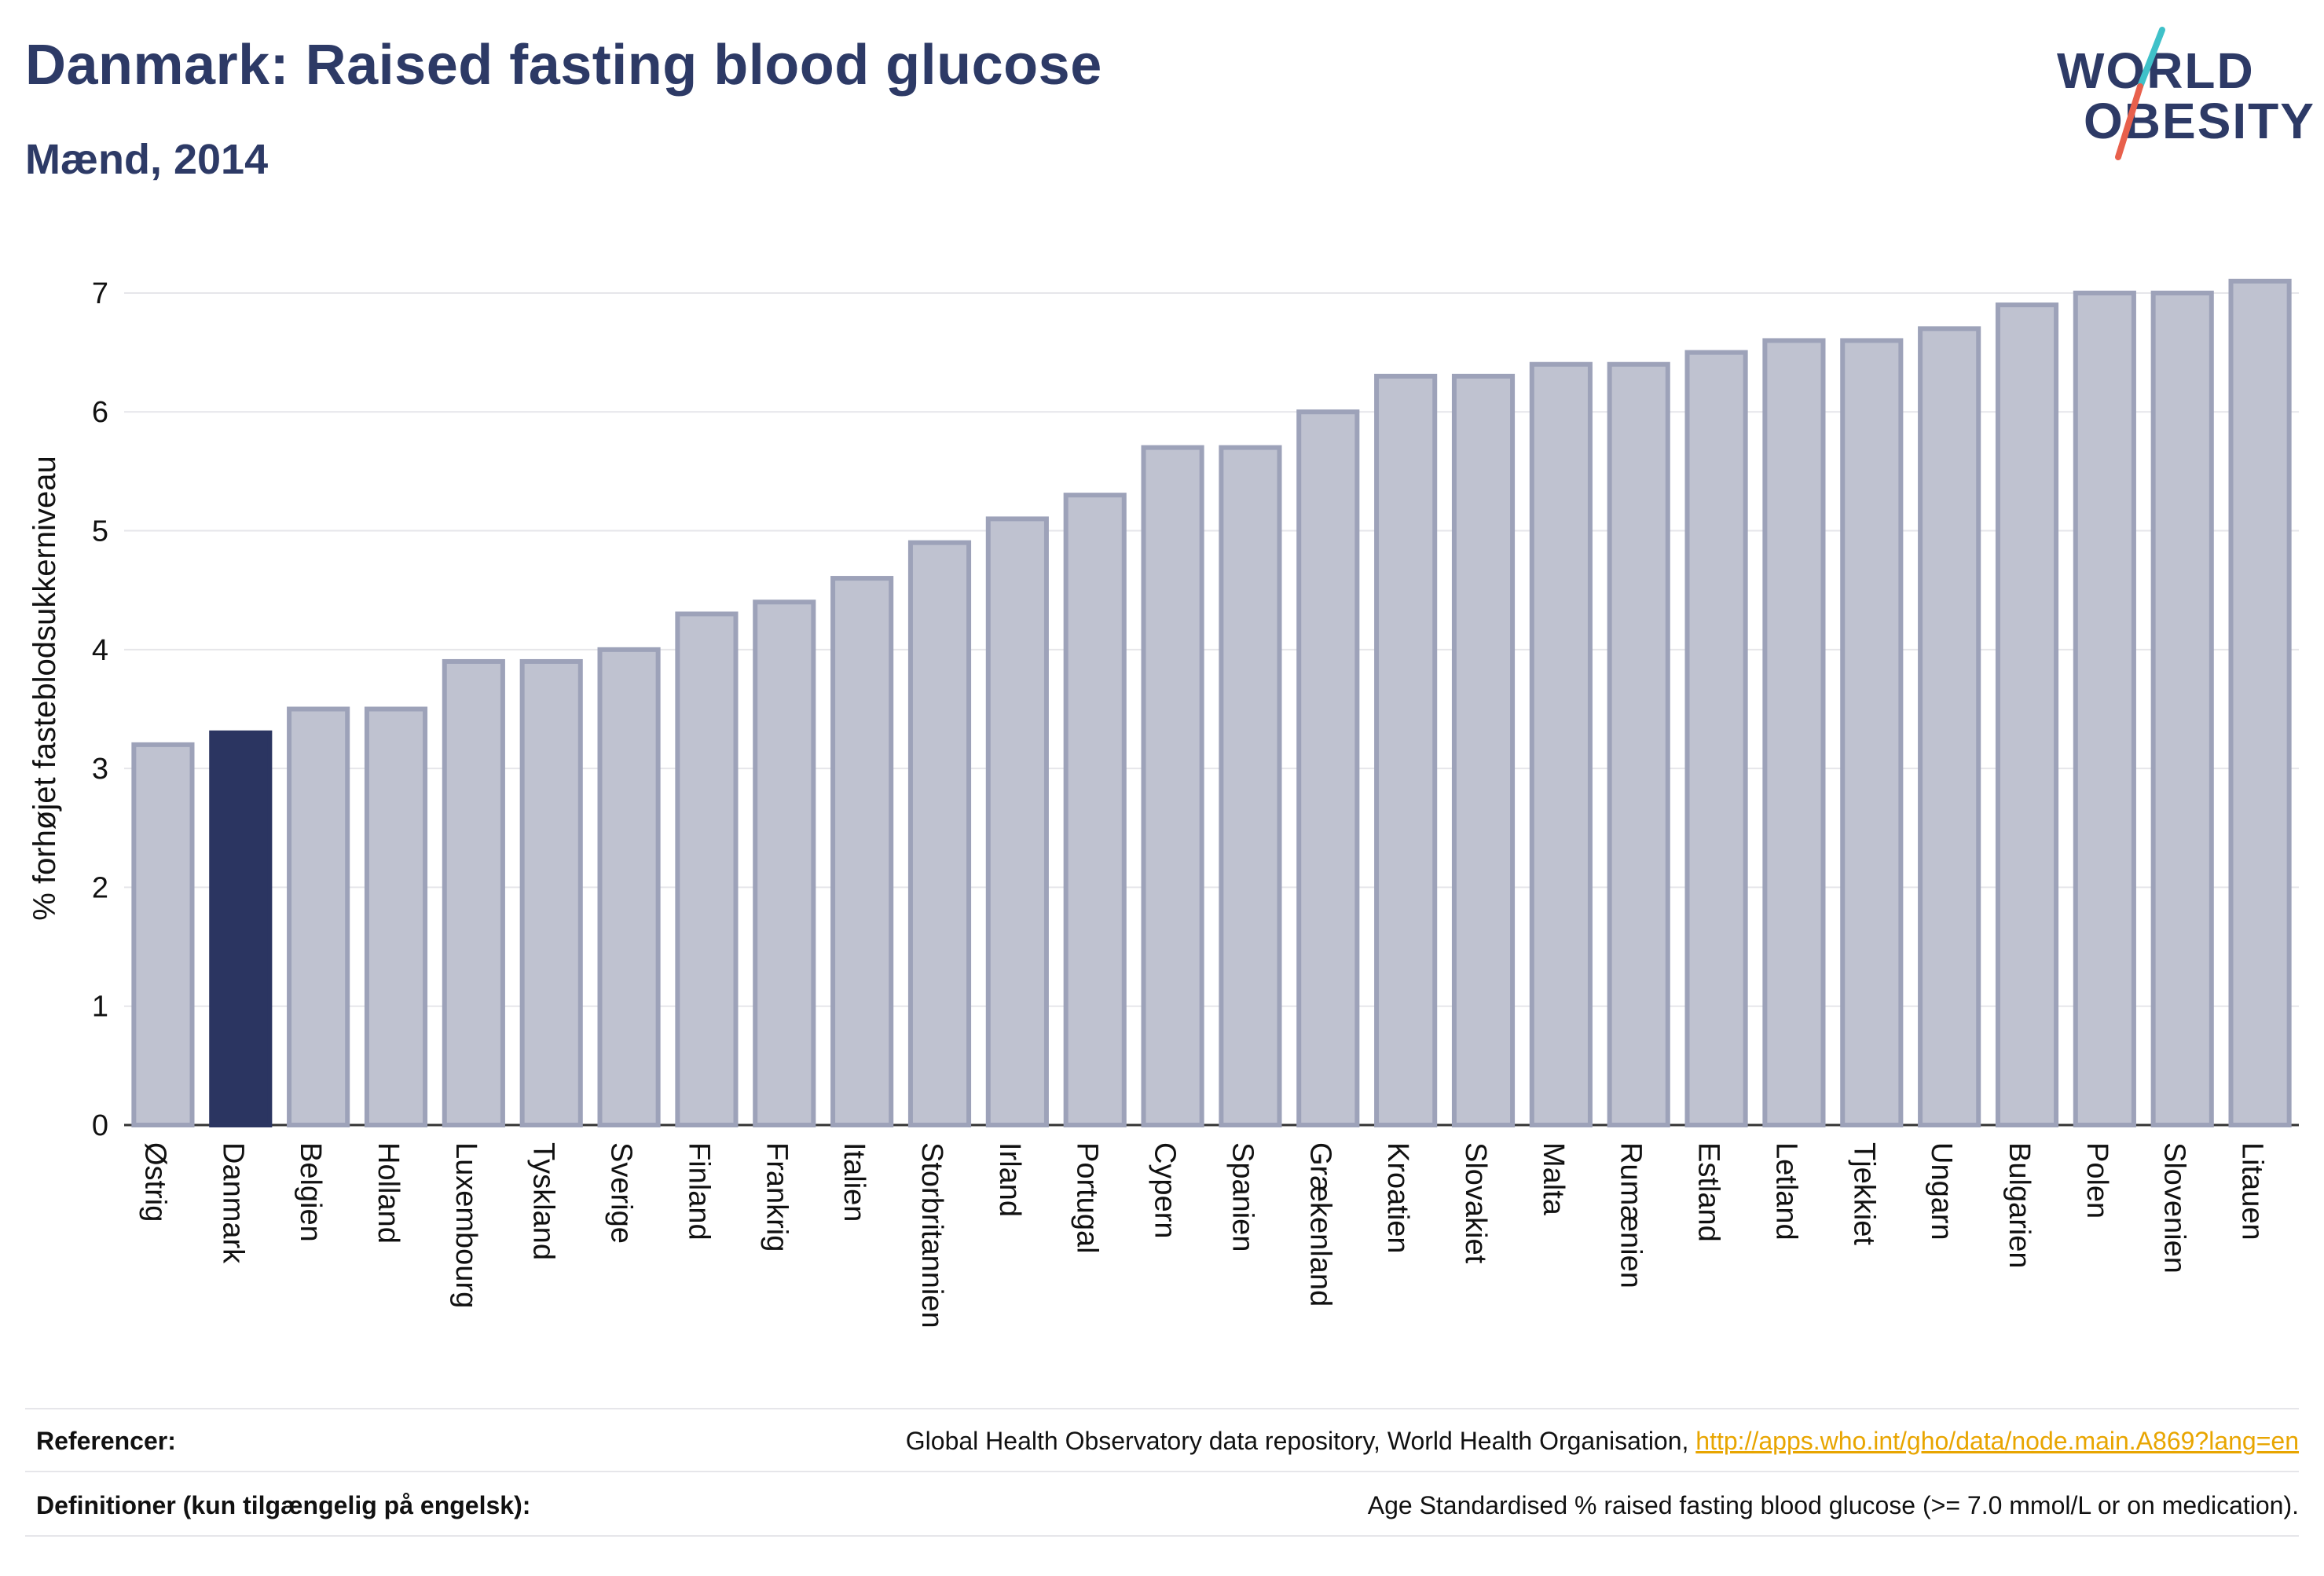 This screenshot has width=2324, height=1576. Describe the element at coordinates (1949, 726) in the screenshot. I see `bar-ungarn` at that location.